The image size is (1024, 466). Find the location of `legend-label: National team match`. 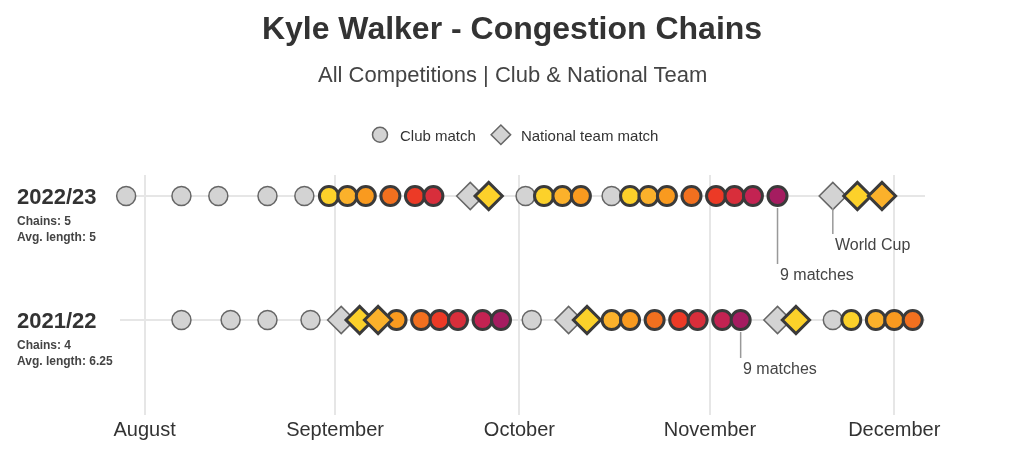

legend-label: National team match is located at coordinates (589, 135).